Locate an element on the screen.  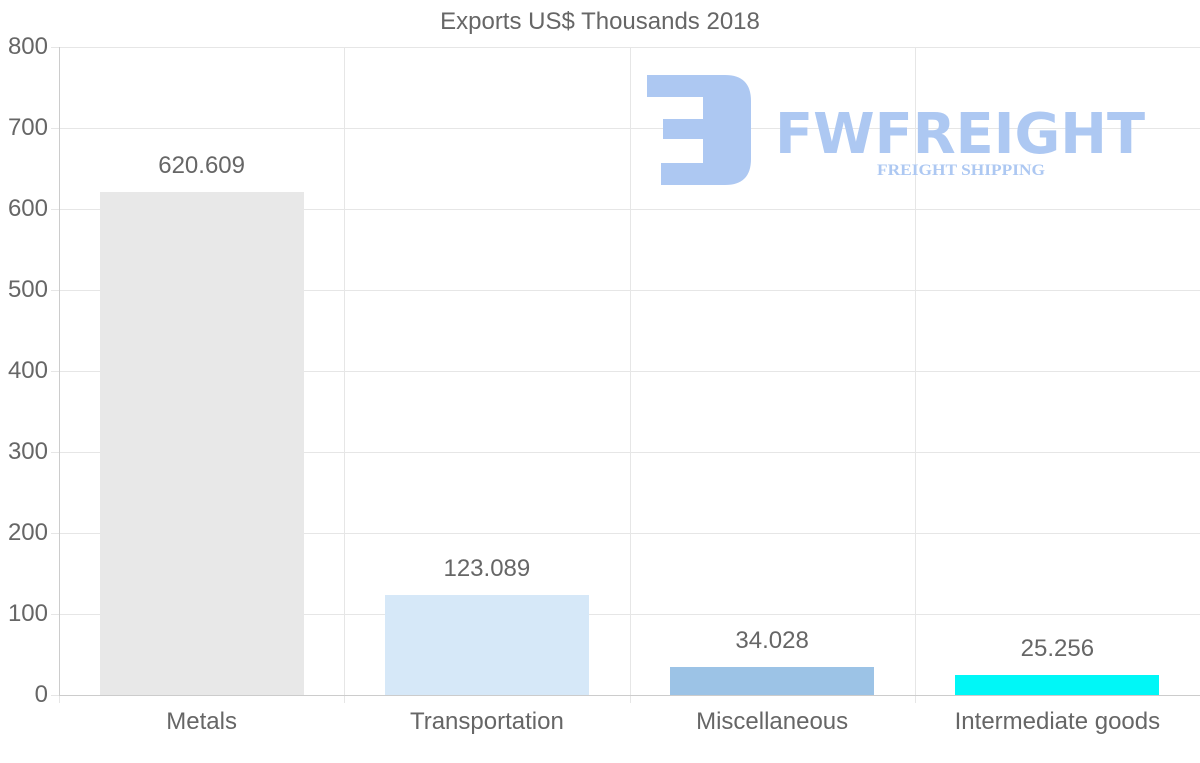
x-category-label: Intermediate goods is located at coordinates (1057, 721).